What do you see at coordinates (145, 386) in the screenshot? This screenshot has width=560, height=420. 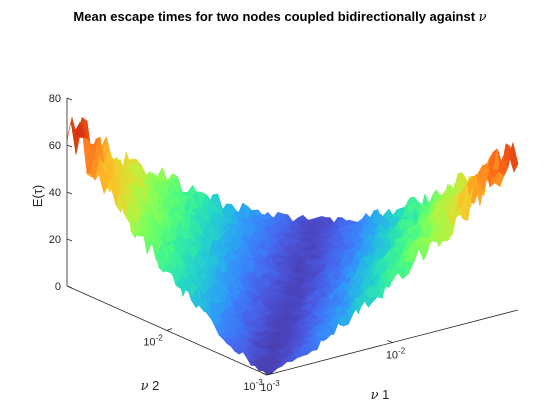 I see `y-axis-label-symbol: ν` at bounding box center [145, 386].